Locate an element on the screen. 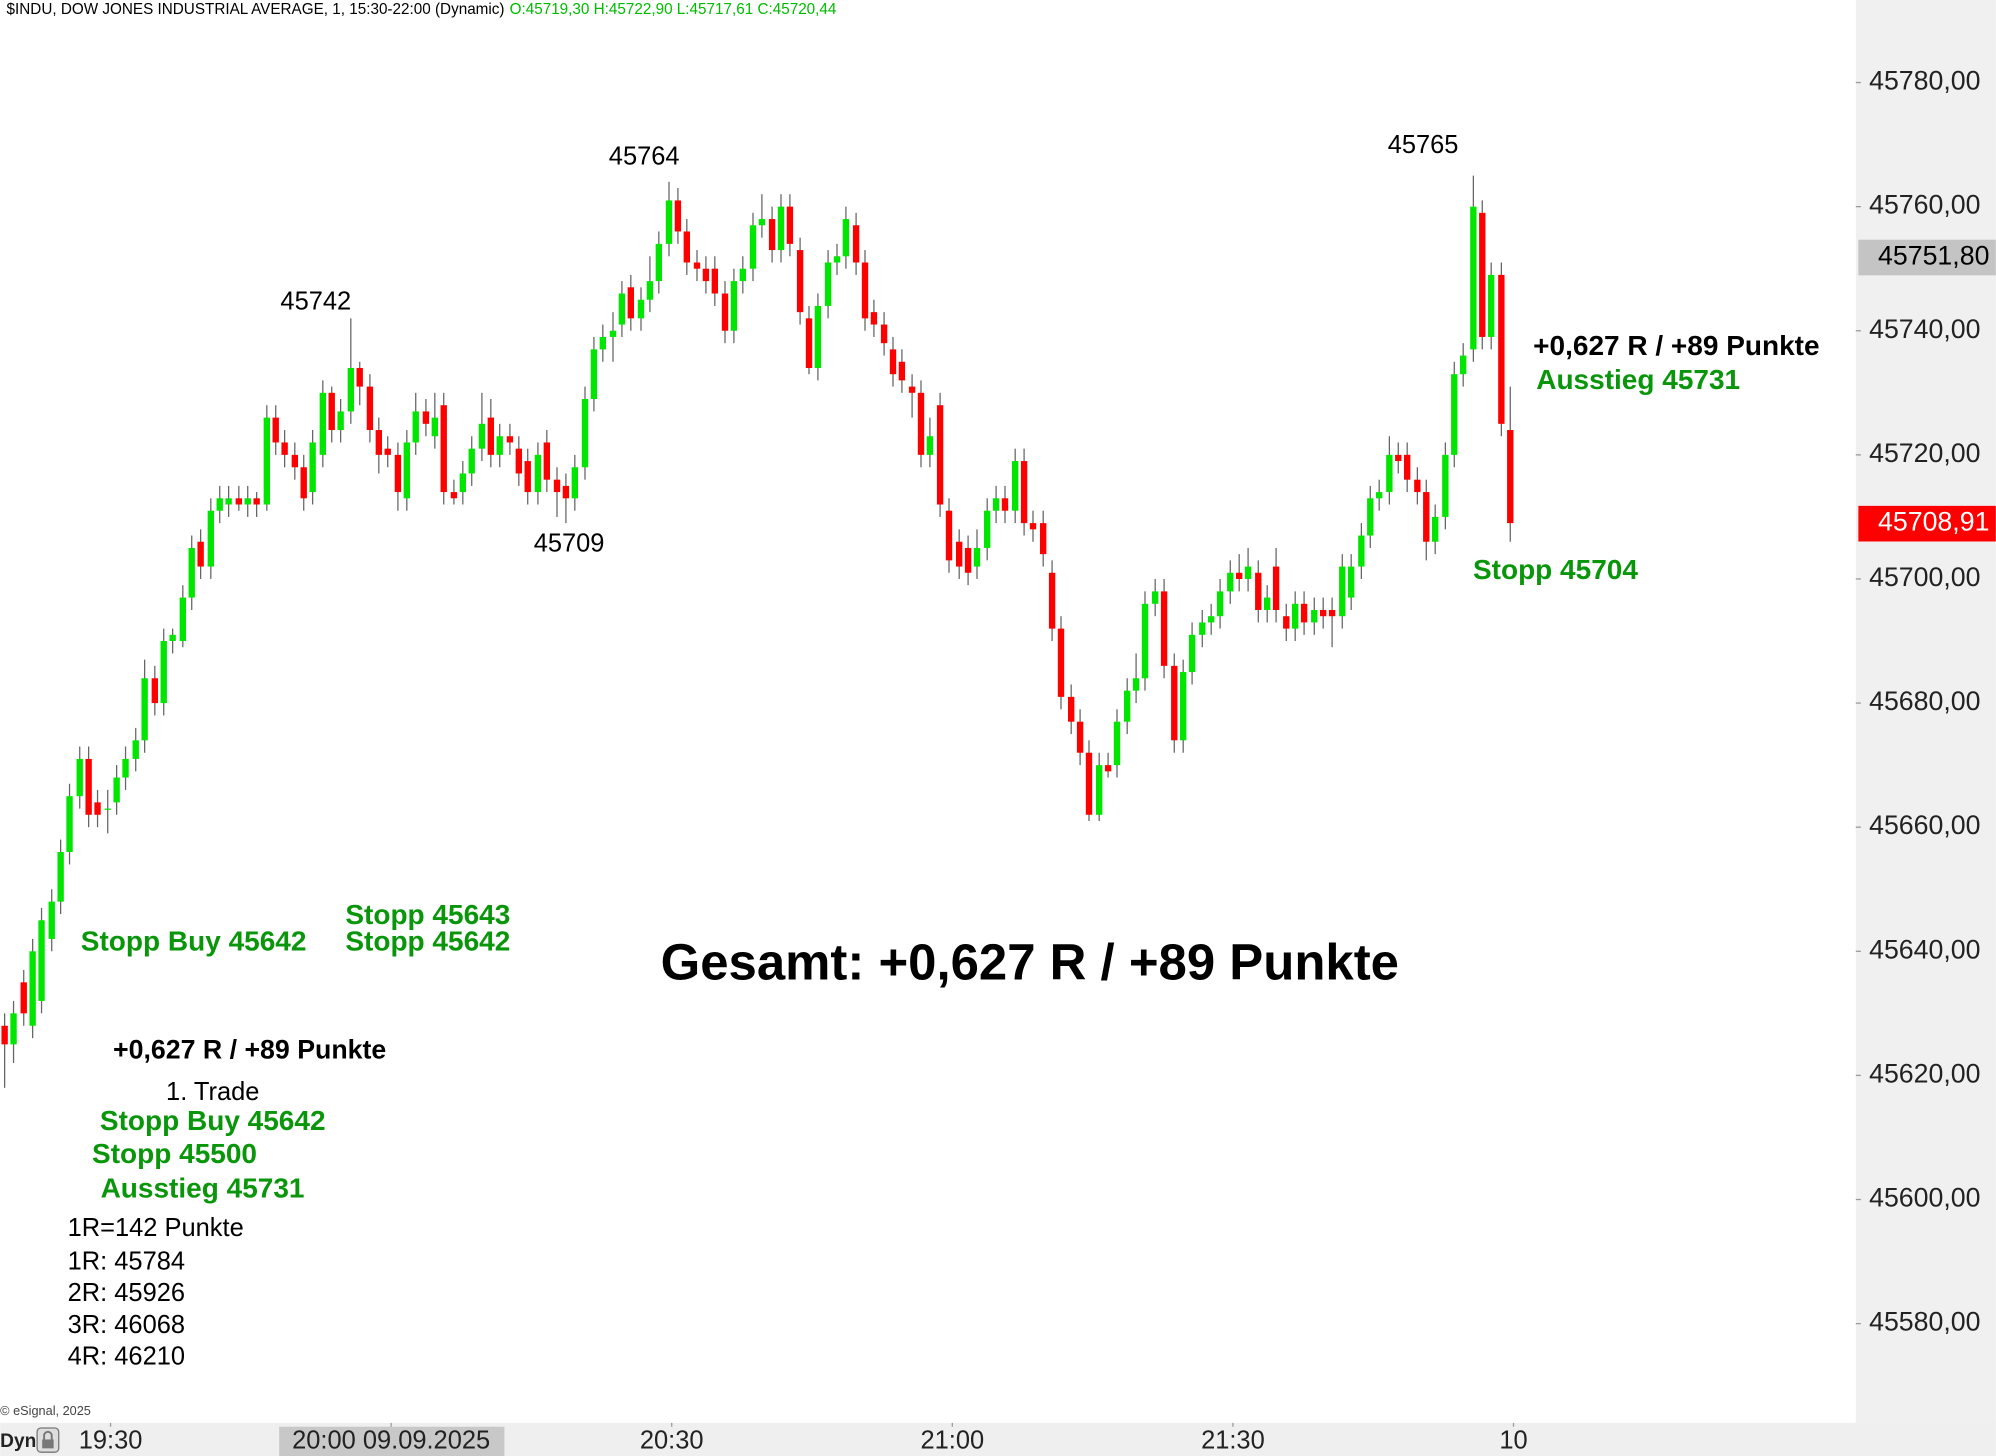  y-tick-label: 45600,00 is located at coordinates (1924, 1198).